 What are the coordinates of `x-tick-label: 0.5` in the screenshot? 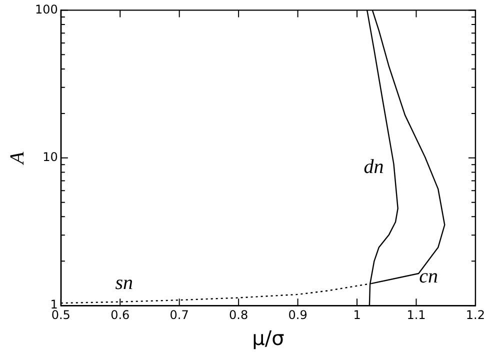 It's located at (60, 315).